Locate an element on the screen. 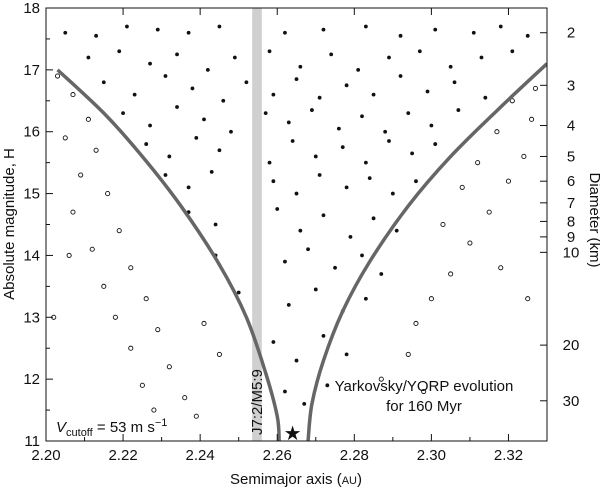 The width and height of the screenshot is (600, 490). v-cutoff-value: = 53 m s is located at coordinates (124, 427).